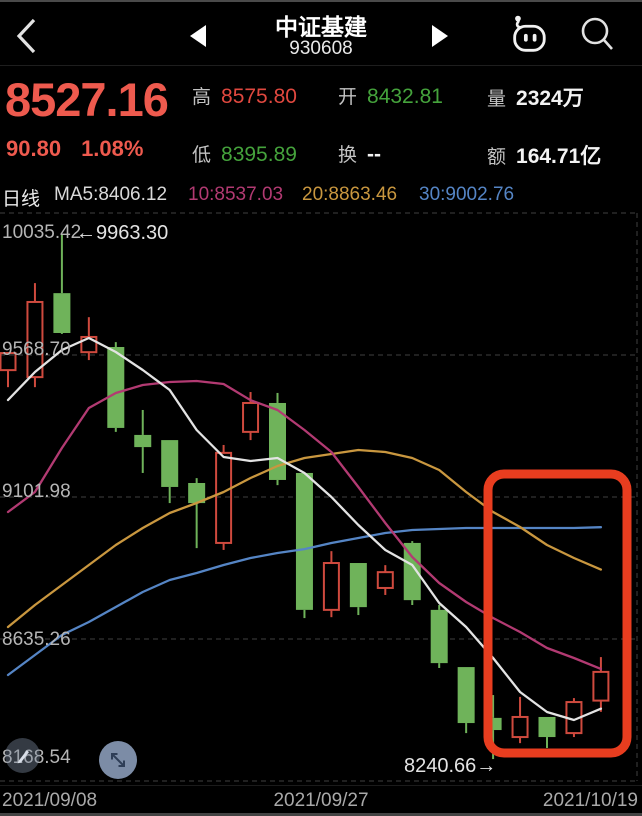  Describe the element at coordinates (497, 99) in the screenshot. I see `stat-label: 量` at that location.